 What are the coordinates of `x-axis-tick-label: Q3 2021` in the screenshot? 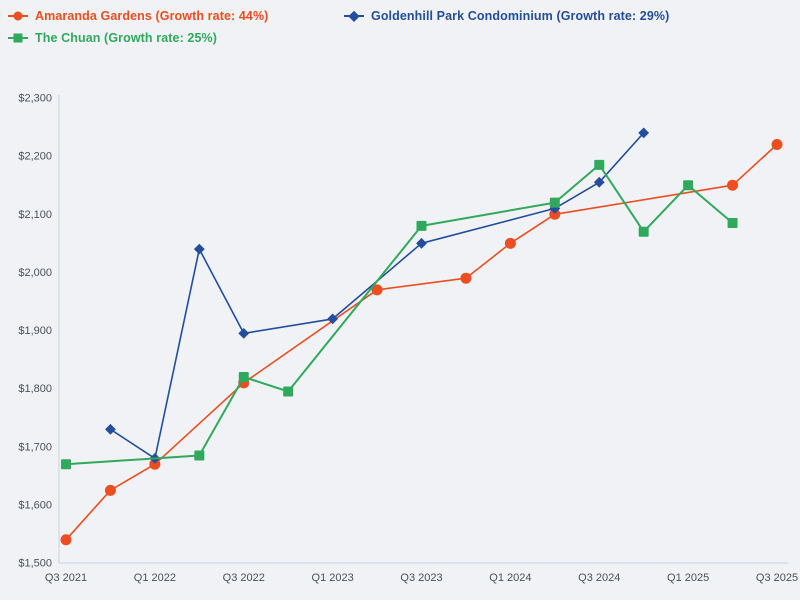 It's located at (66, 578).